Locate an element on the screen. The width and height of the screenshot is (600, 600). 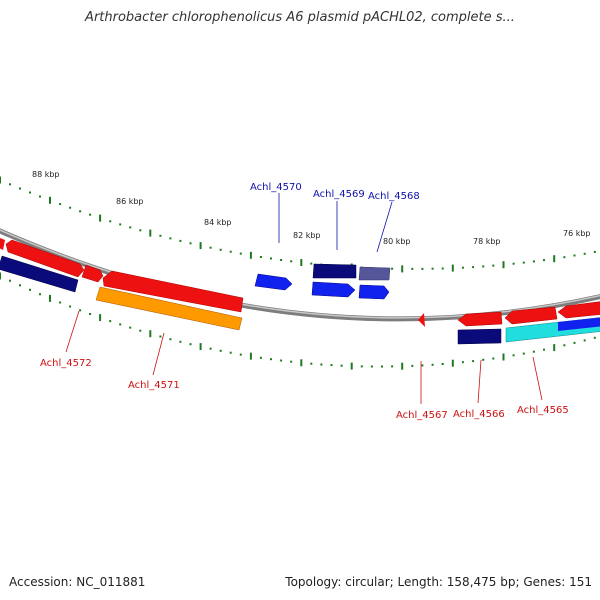
gene-reverse-left is located at coordinates (39, 274).